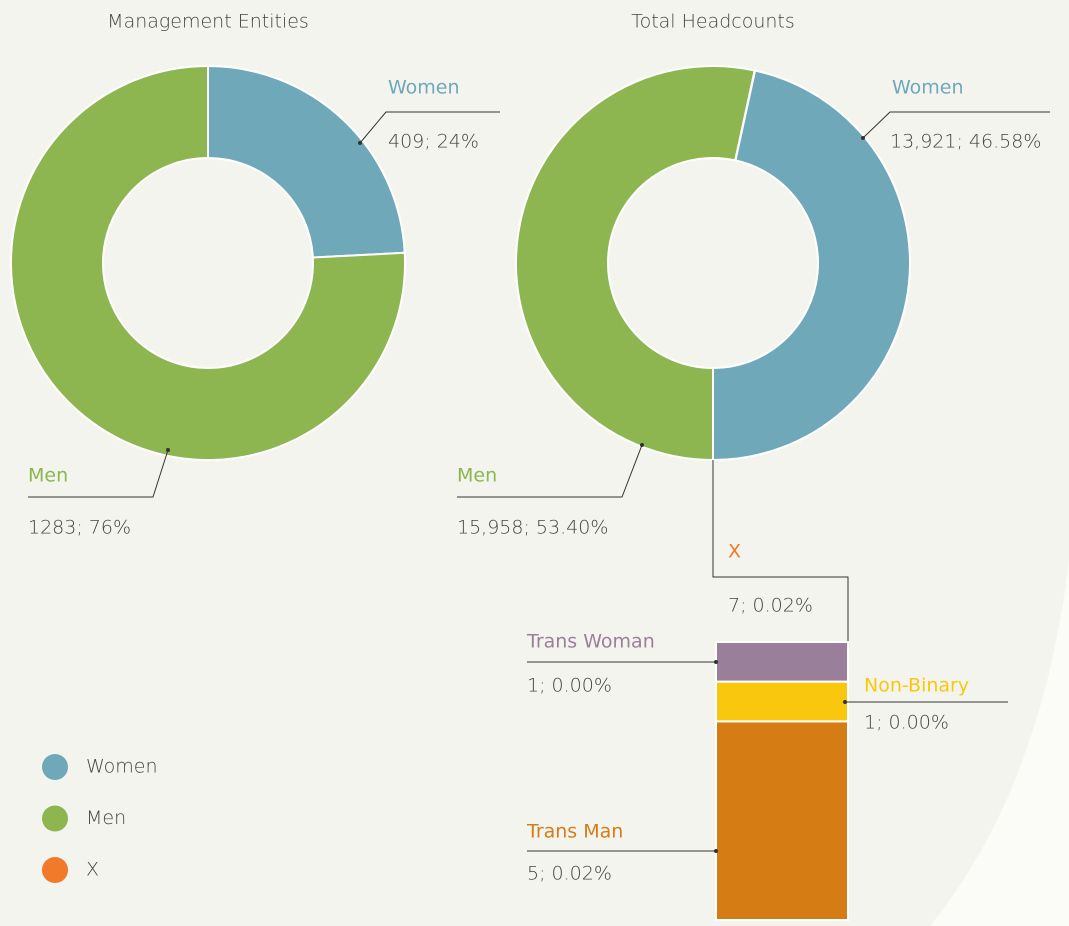  What do you see at coordinates (92, 870) in the screenshot?
I see `legend-label: X` at bounding box center [92, 870].